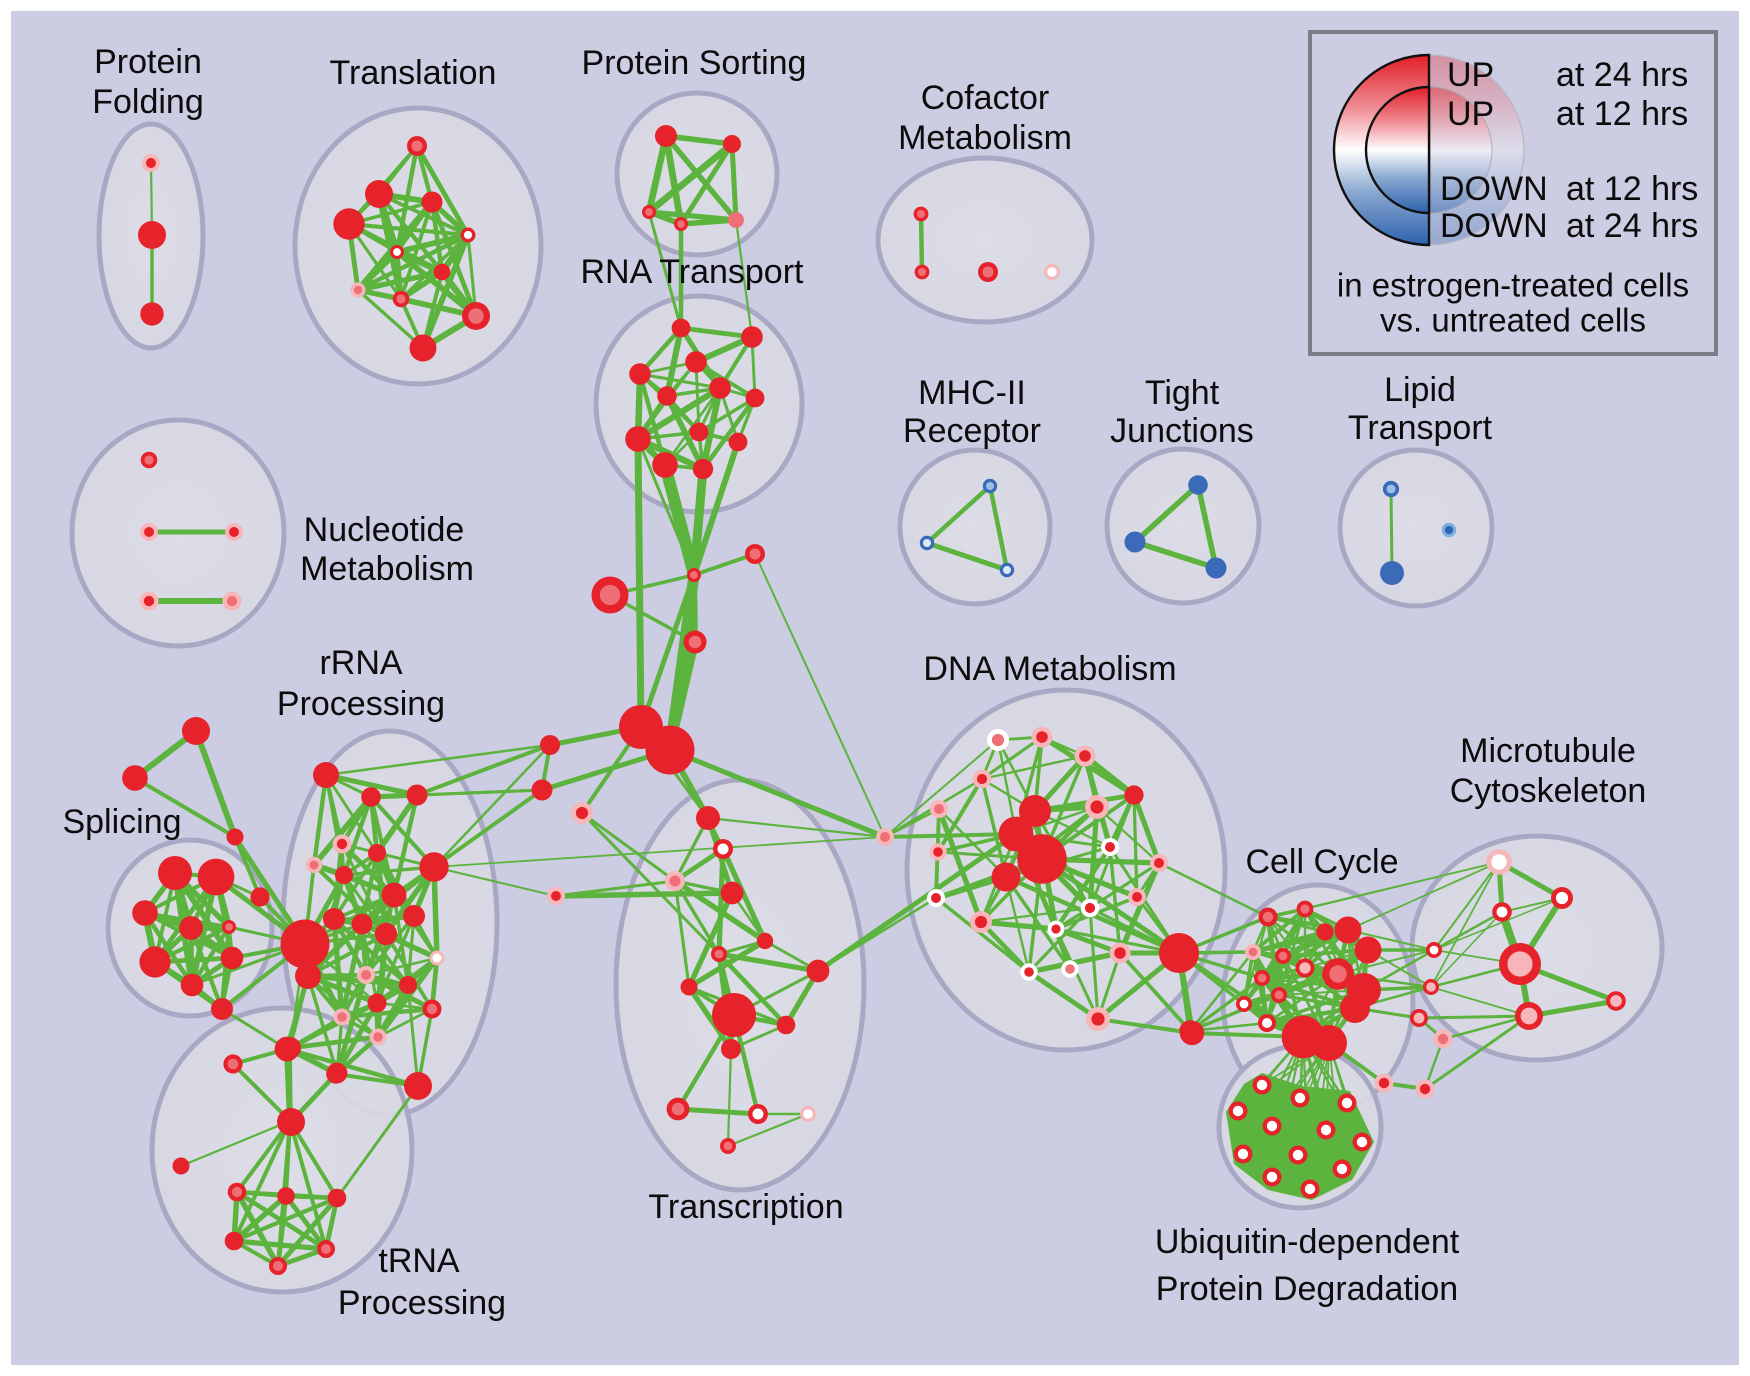  I want to click on svg-text: Cell Cycle, so click(1321, 862).